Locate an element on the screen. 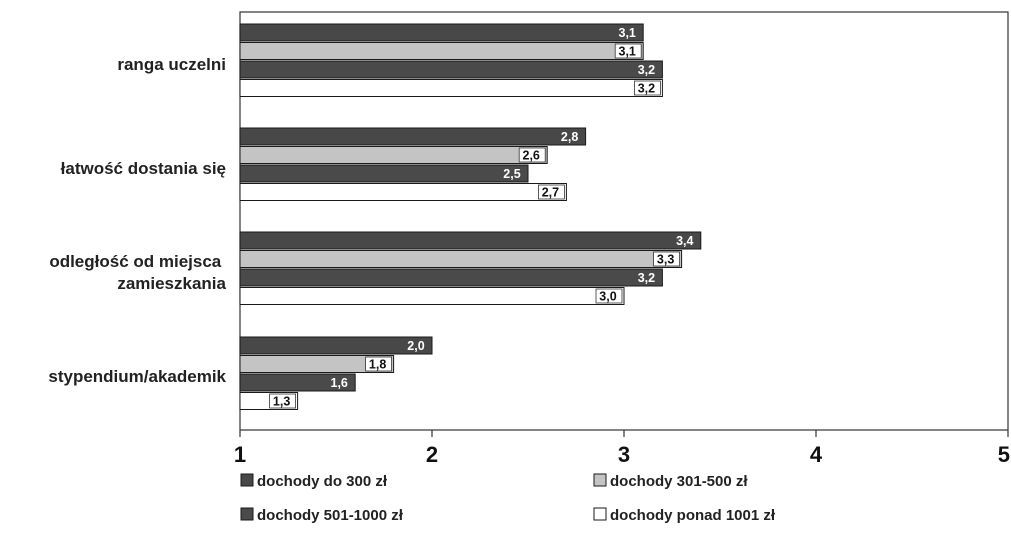 The image size is (1011, 536). bar-c0-s2 is located at coordinates (451, 69).